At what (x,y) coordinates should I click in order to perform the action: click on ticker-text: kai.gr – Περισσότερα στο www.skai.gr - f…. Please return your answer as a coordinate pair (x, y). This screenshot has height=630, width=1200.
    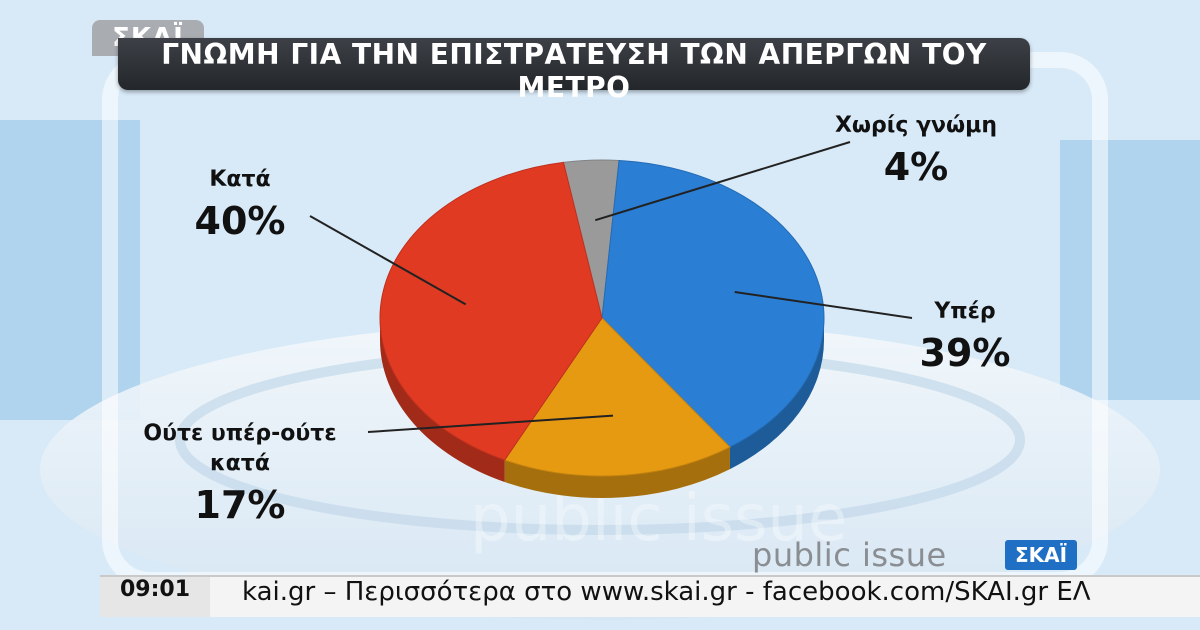
    Looking at the image, I should click on (666, 592).